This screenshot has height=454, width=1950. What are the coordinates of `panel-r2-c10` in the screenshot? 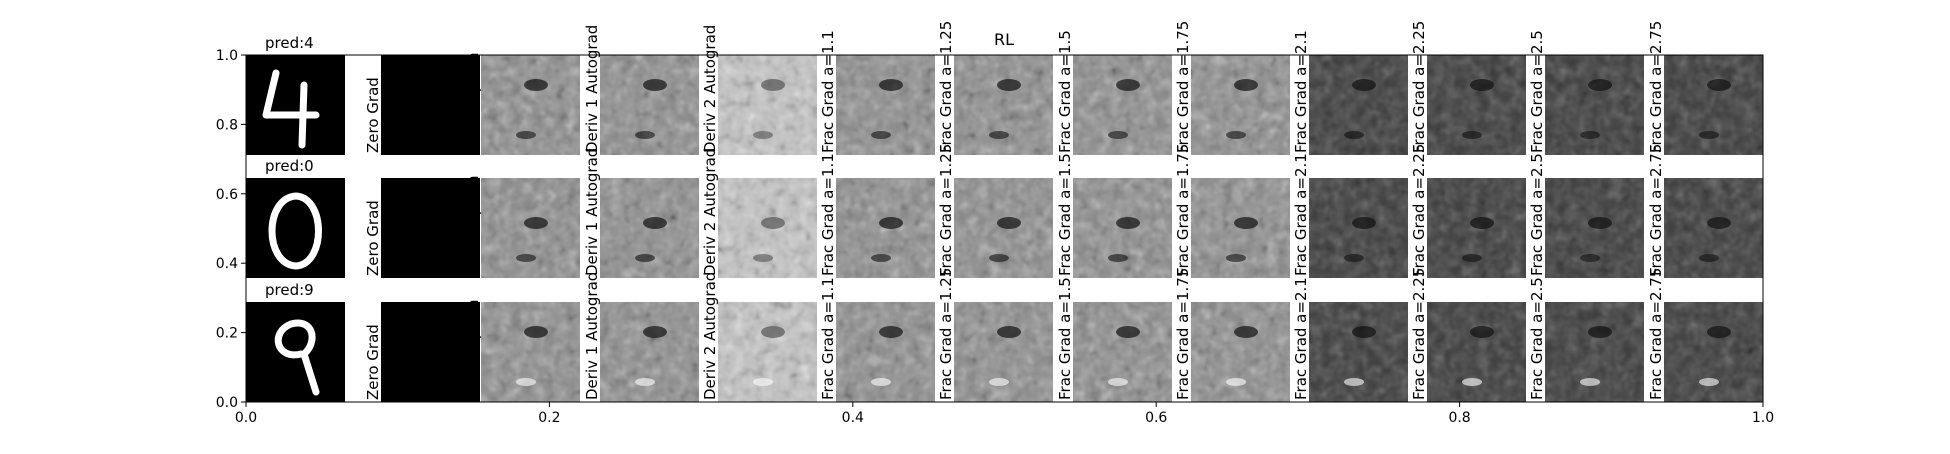 It's located at (1476, 352).